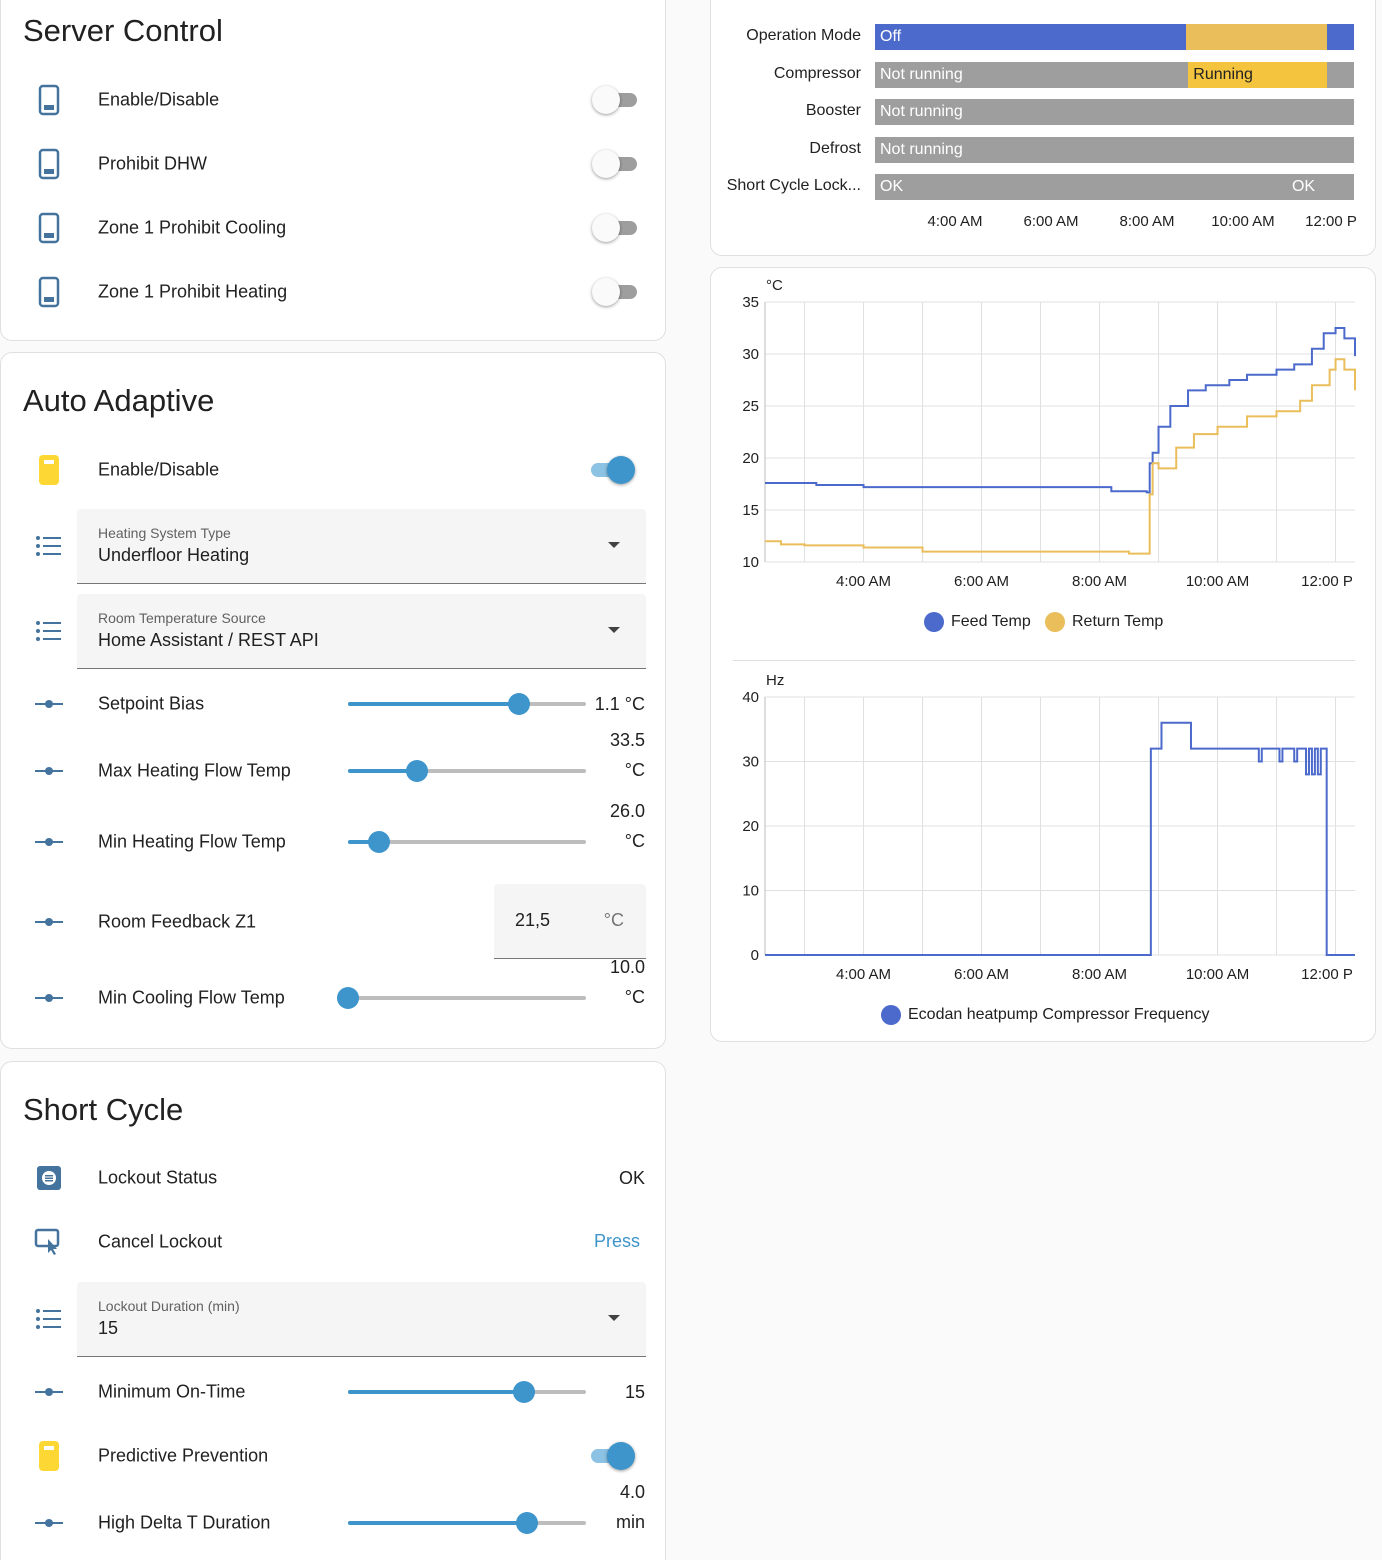 The height and width of the screenshot is (1560, 1382). I want to click on row-prohibit-dhw: Prohibit DHW, so click(333, 164).